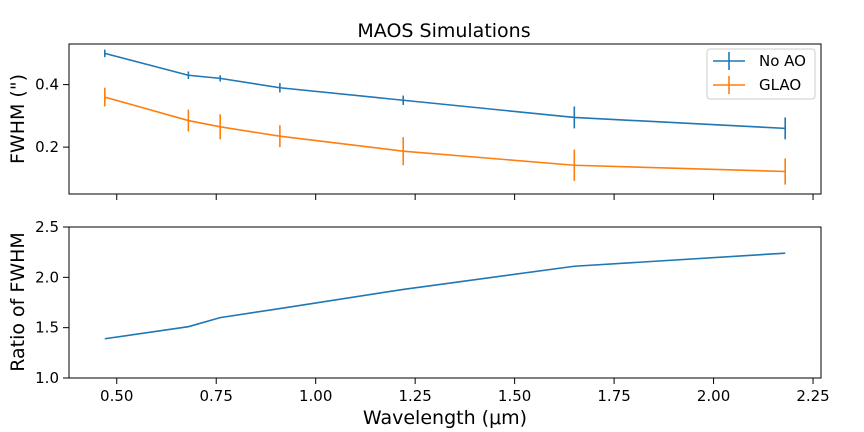 This screenshot has width=864, height=432. I want to click on bottom-x-tick-label: 1.50, so click(514, 396).